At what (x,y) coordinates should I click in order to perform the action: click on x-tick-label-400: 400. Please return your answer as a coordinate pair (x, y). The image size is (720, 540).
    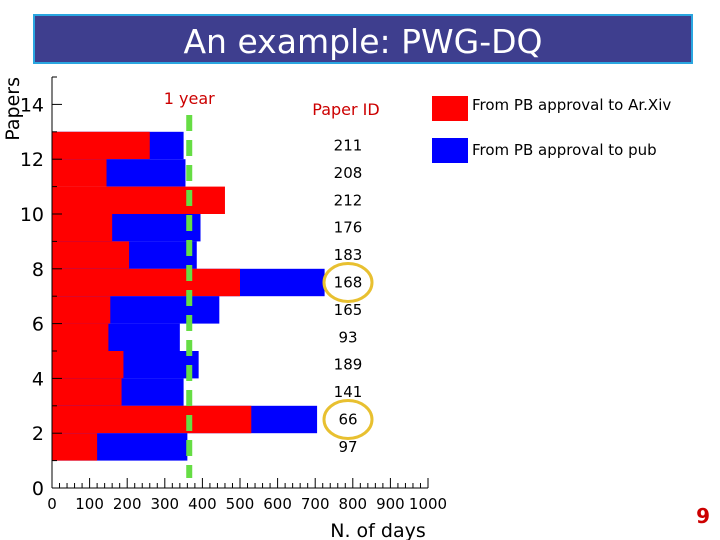
    Looking at the image, I should click on (202, 504).